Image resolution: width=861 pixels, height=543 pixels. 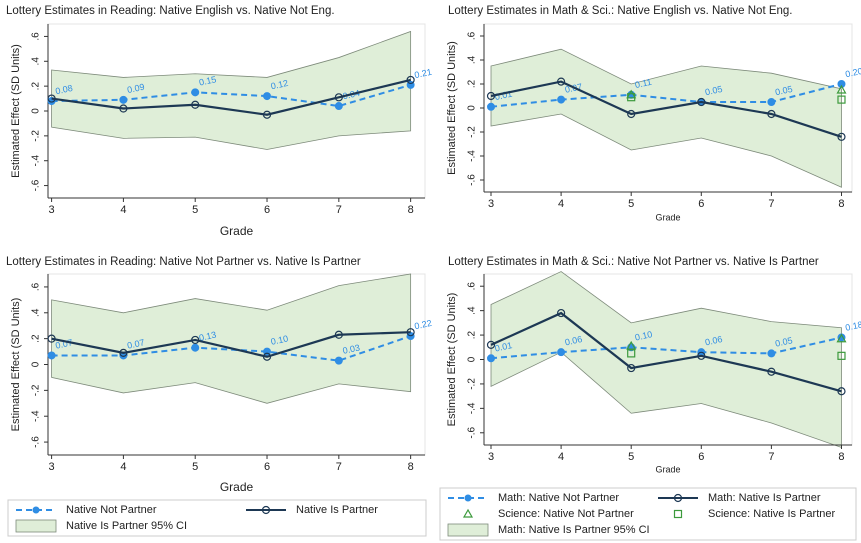 What do you see at coordinates (852, 325) in the screenshot?
I see `data-label: 0.18` at bounding box center [852, 325].